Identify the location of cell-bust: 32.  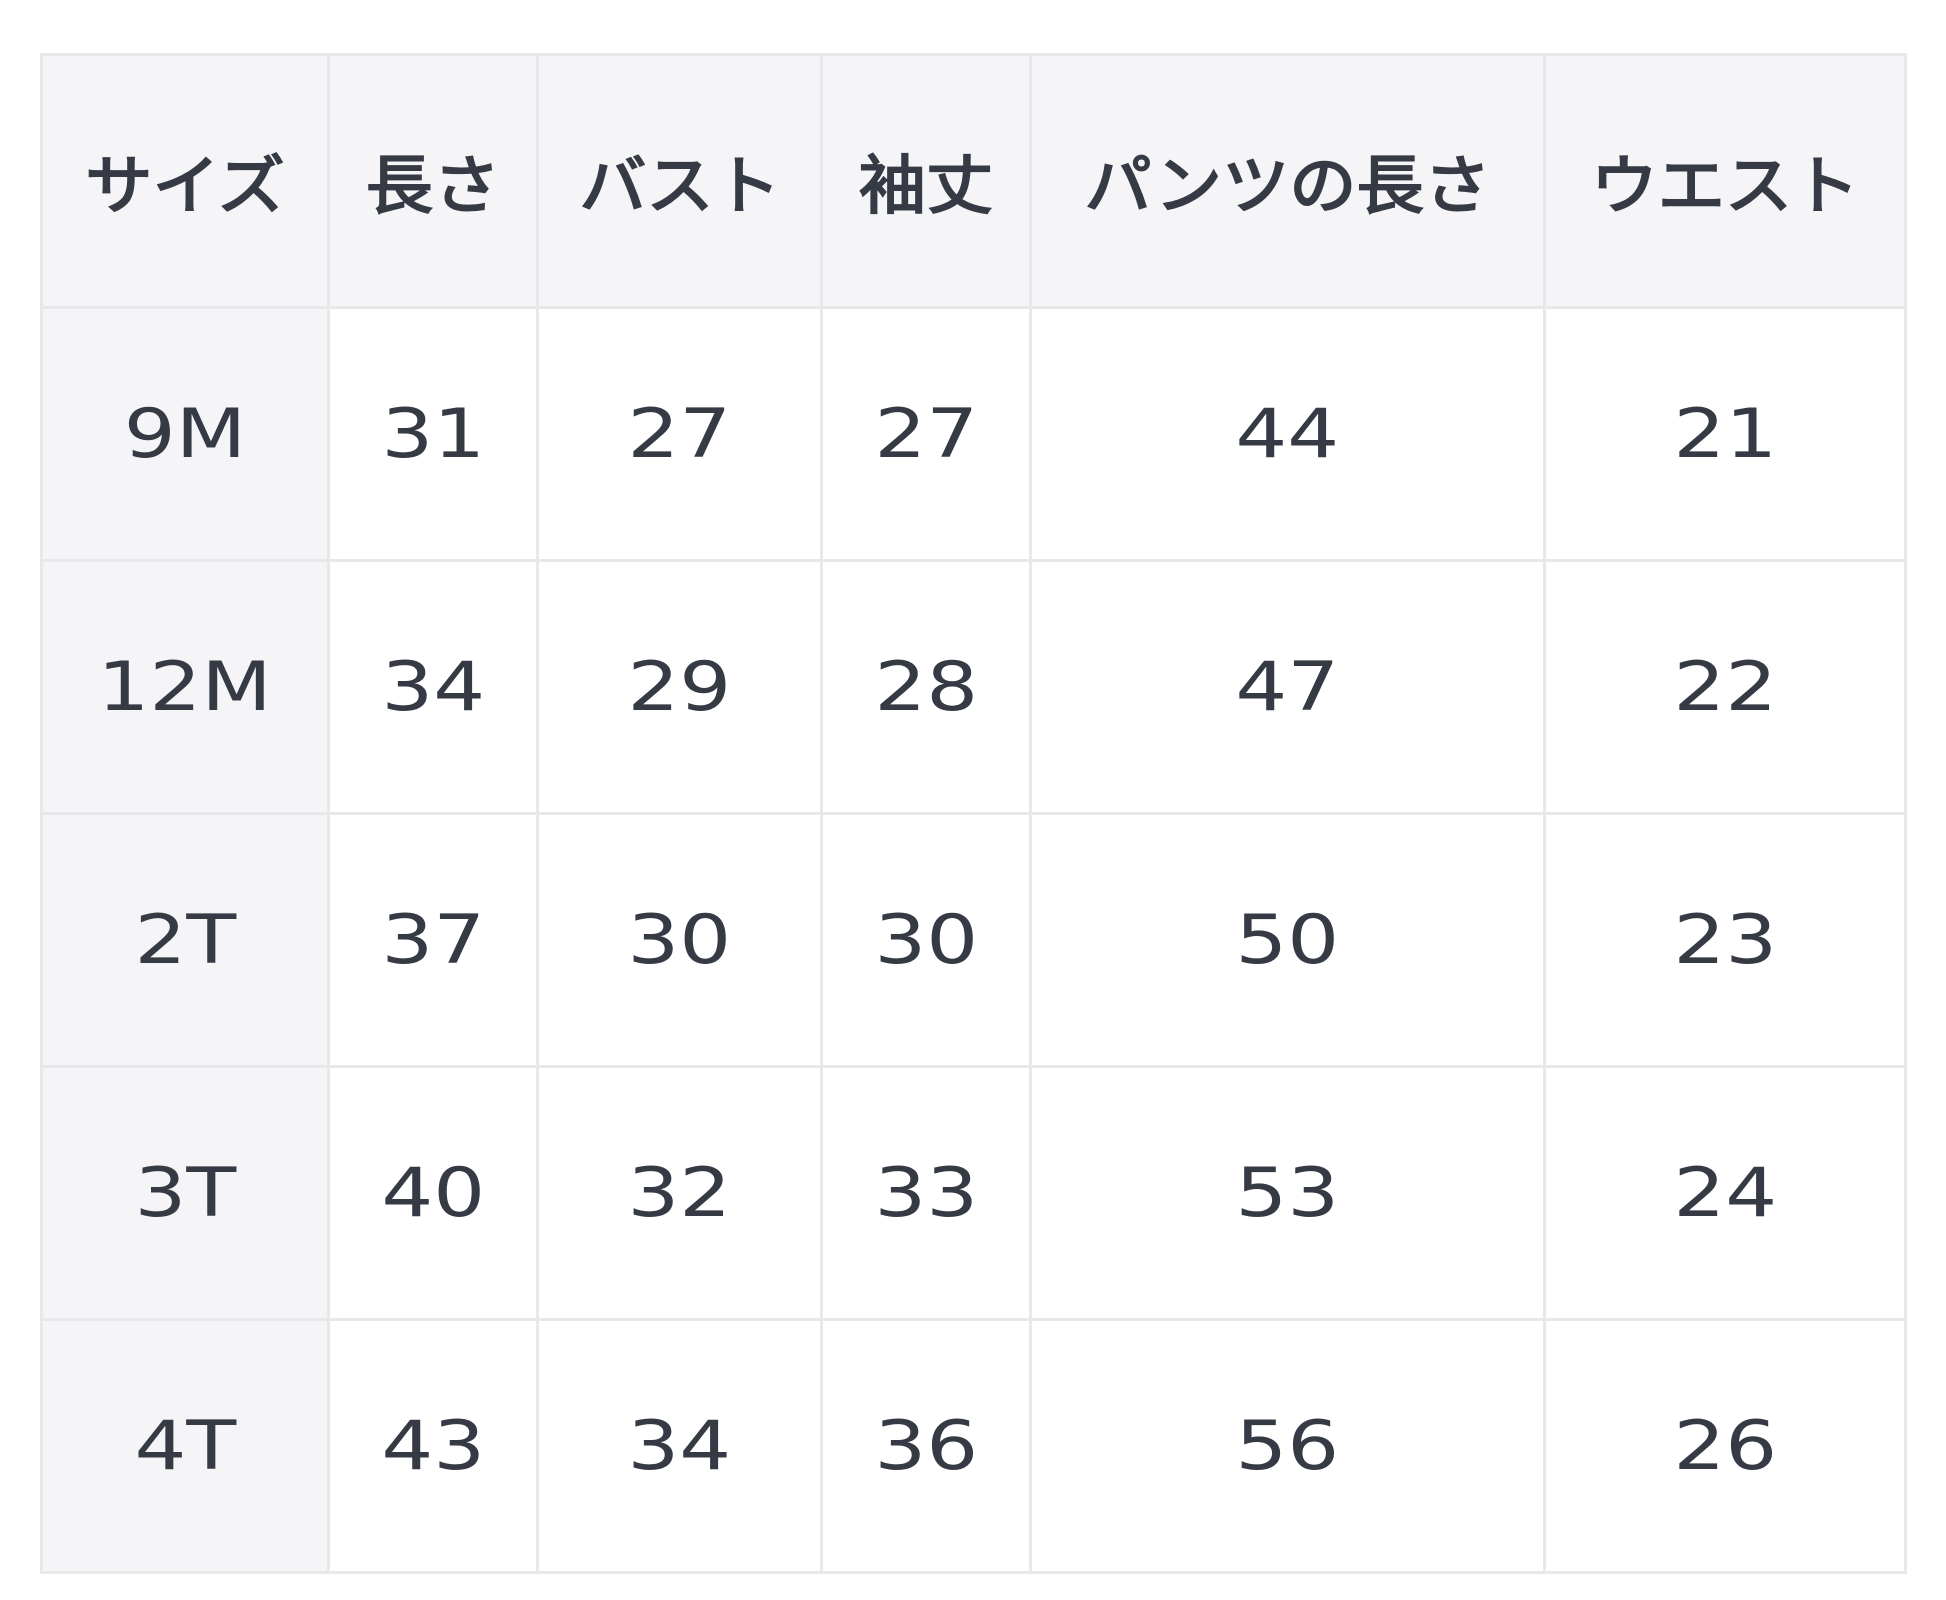
(679, 1193).